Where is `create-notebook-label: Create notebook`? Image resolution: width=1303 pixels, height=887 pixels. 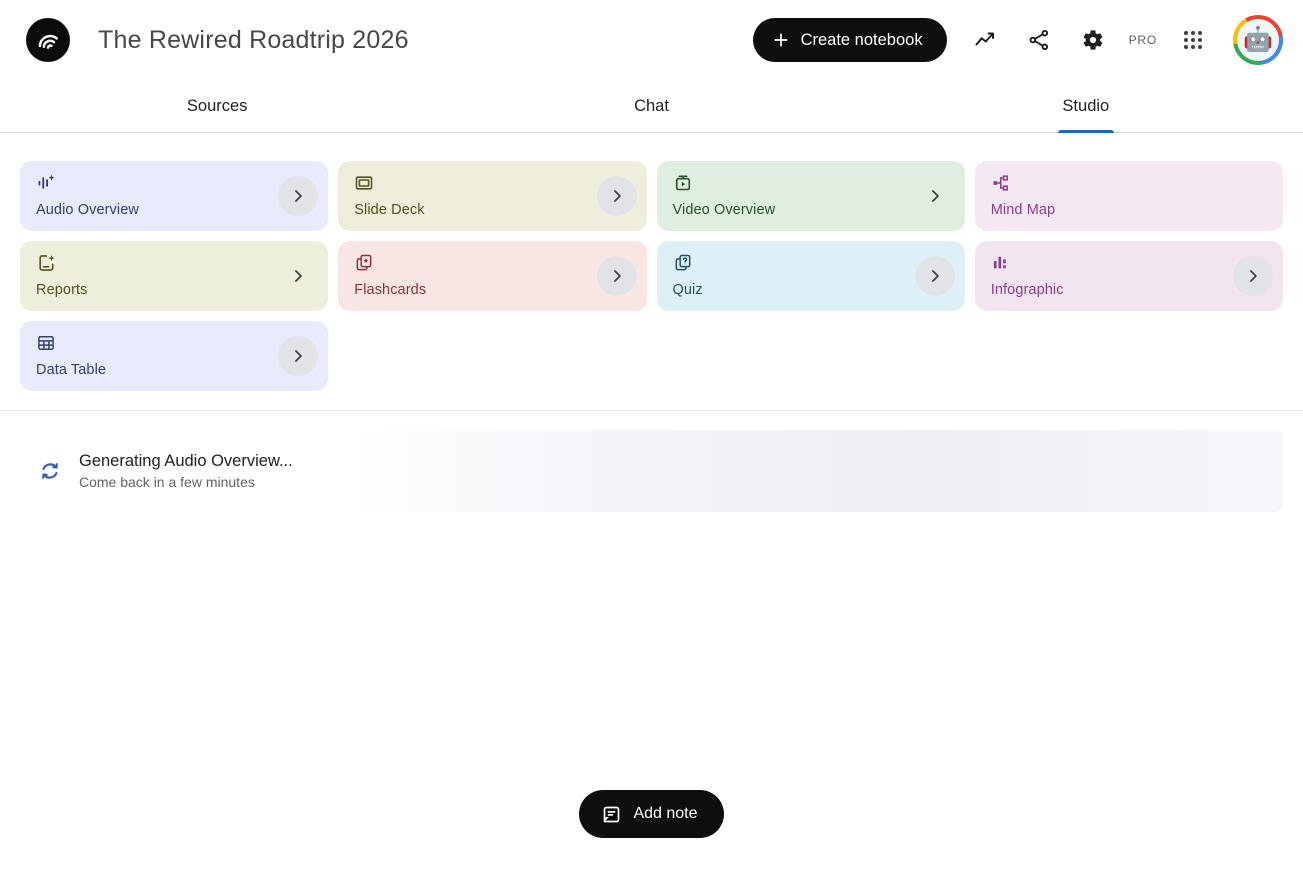
create-notebook-label: Create notebook is located at coordinates (861, 39).